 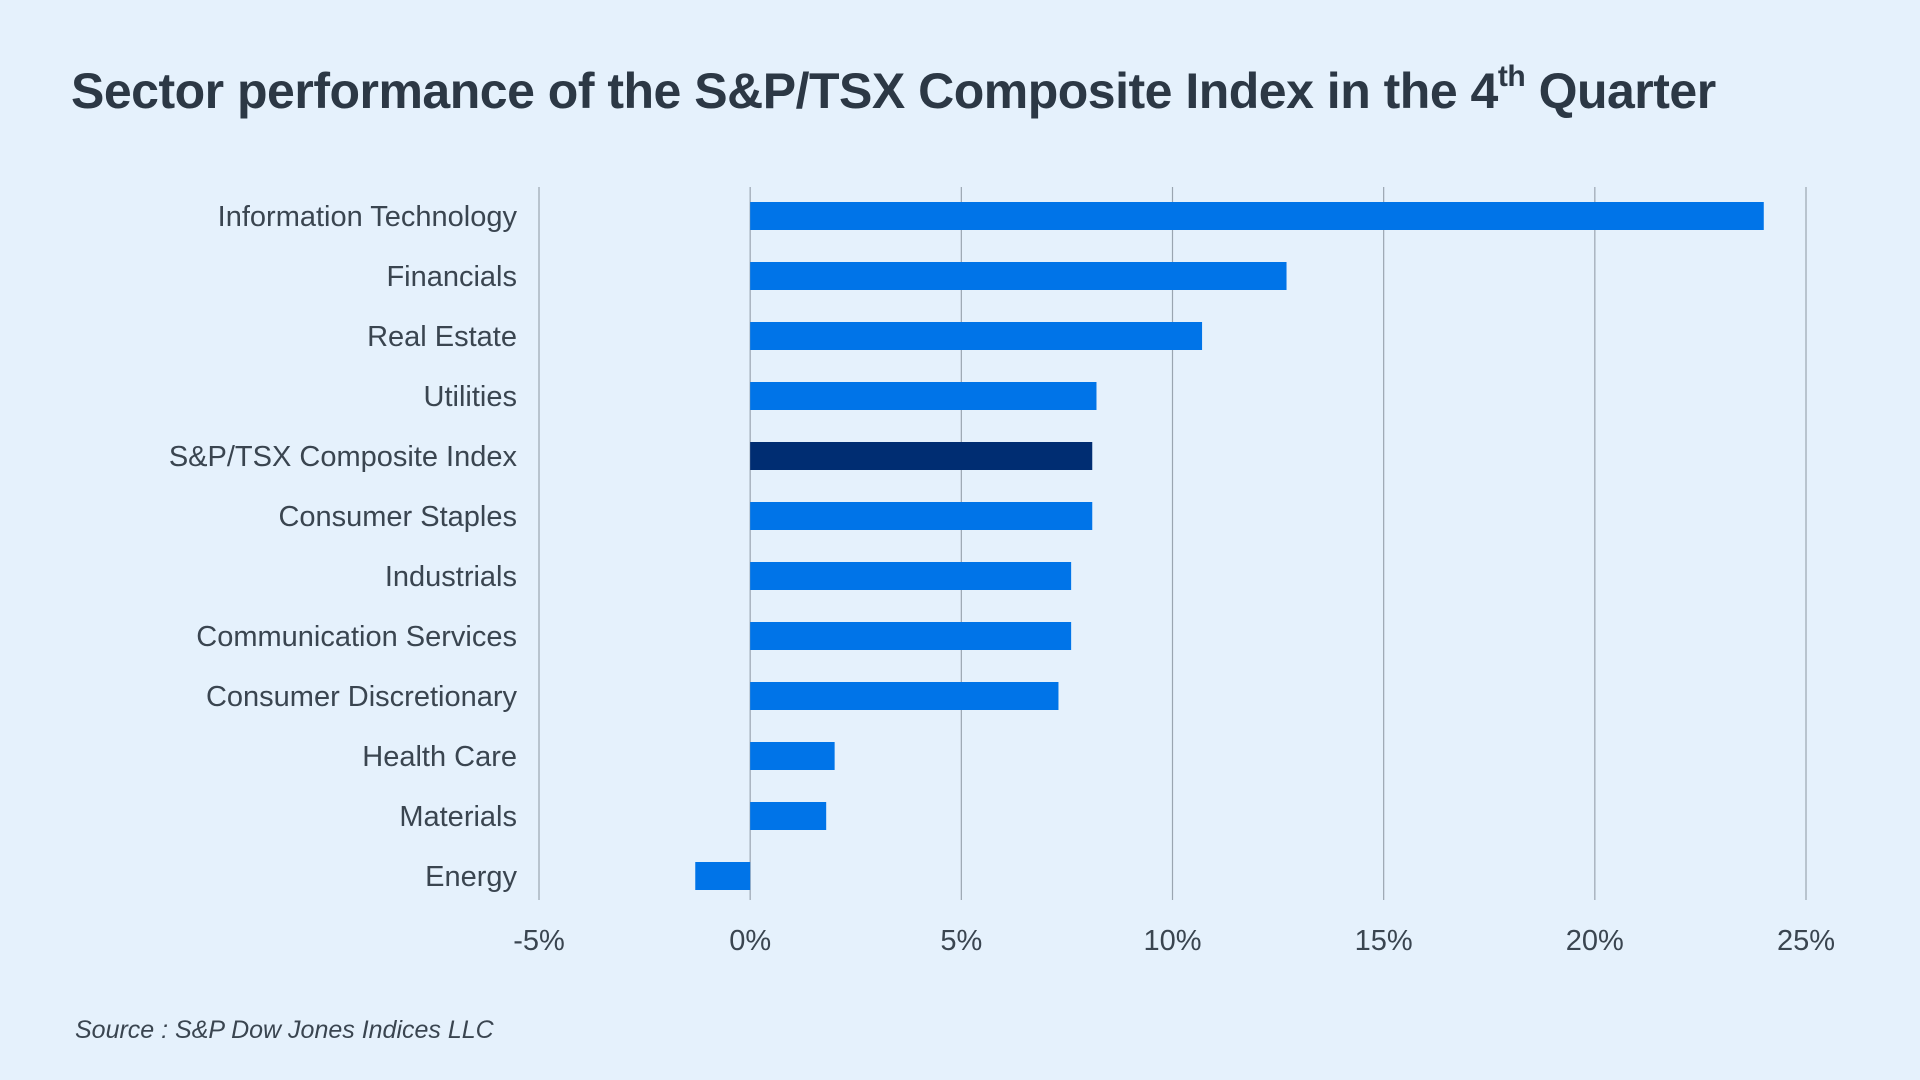 I want to click on bar-real-estate, so click(x=976, y=336).